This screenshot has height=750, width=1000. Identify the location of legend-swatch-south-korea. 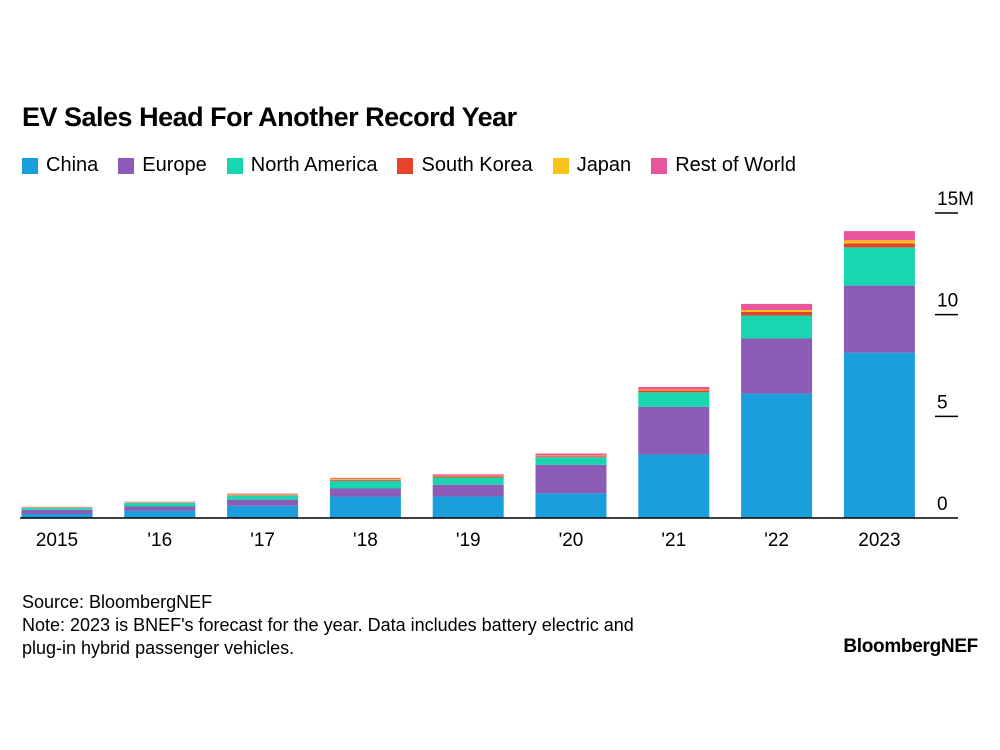
(405, 165).